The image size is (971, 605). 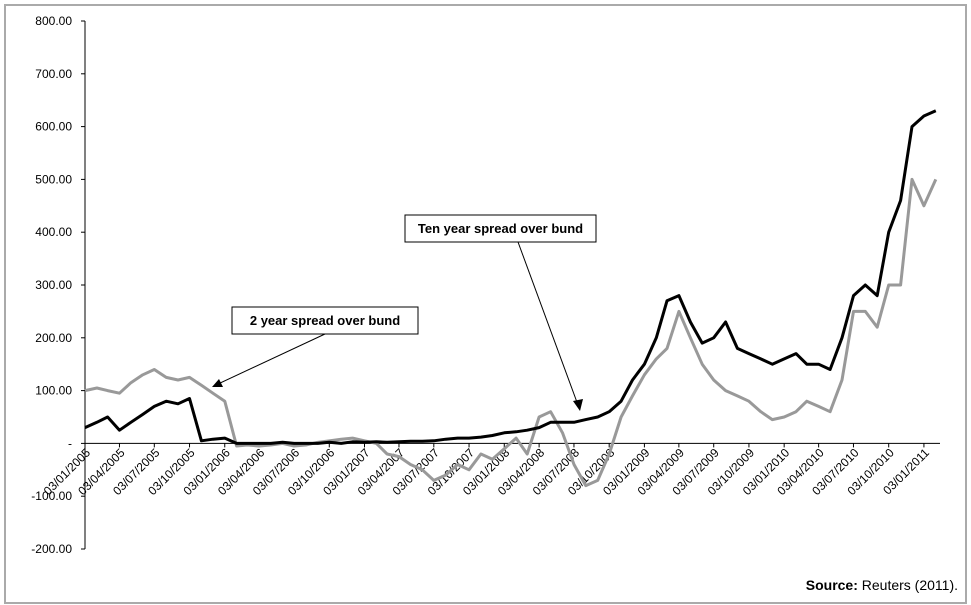 I want to click on y-tick-label: 200.00, so click(x=53, y=338).